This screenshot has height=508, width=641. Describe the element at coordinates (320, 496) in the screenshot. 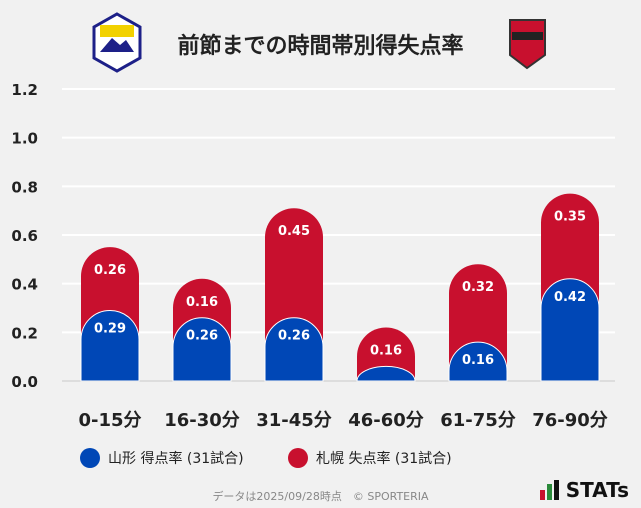

I see `footer-note: データは2025/09/28時点 © SPORTERIA` at that location.